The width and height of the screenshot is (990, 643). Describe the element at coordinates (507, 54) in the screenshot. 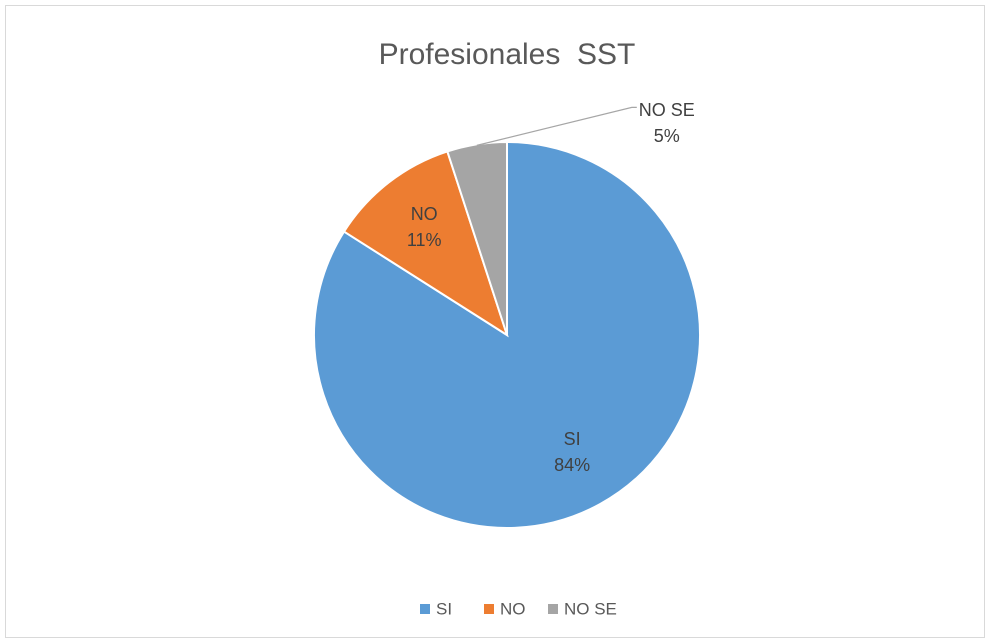

I see `chart-title: Profesionales SST` at that location.